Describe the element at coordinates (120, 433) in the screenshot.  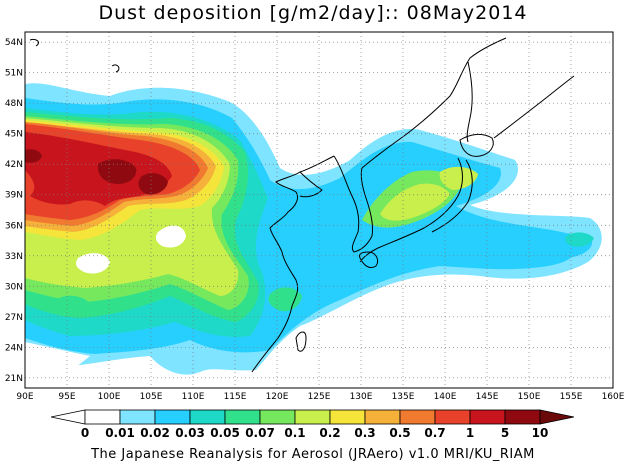
I see `colorbar-label: 0.01` at that location.